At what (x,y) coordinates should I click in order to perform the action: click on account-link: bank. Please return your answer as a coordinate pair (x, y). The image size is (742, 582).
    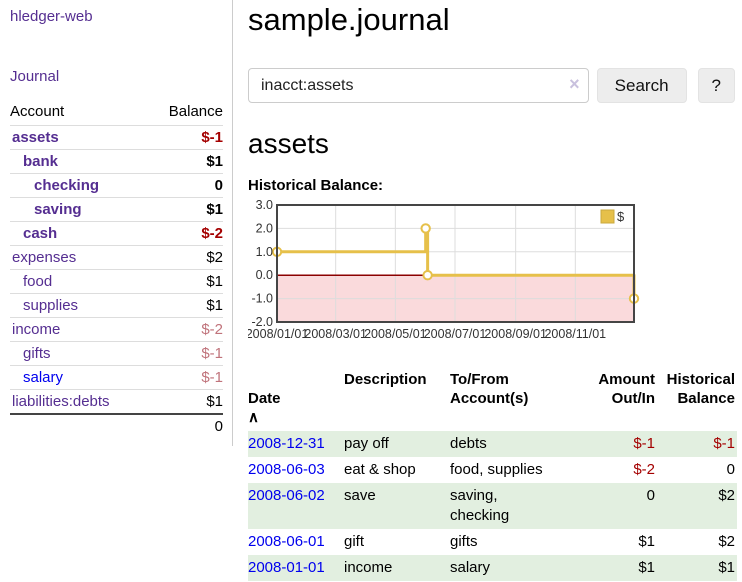
    Looking at the image, I should click on (41, 161).